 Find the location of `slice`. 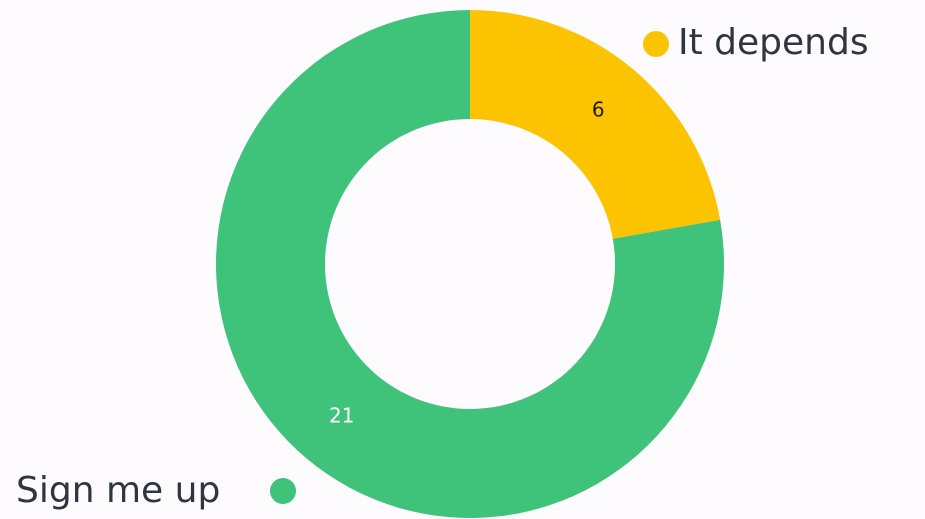

slice is located at coordinates (595, 124).